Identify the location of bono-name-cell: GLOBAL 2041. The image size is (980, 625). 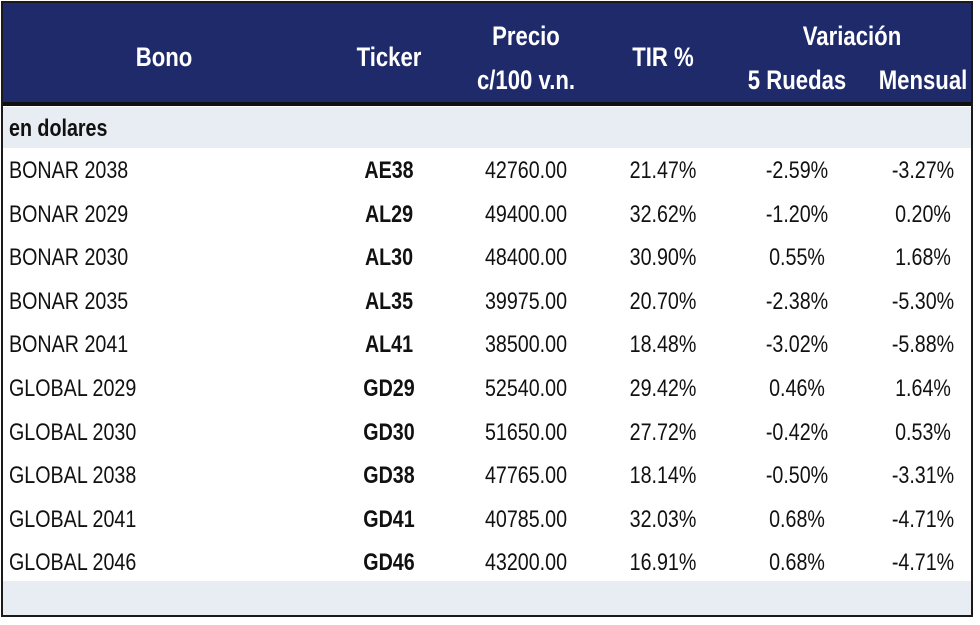
(73, 519).